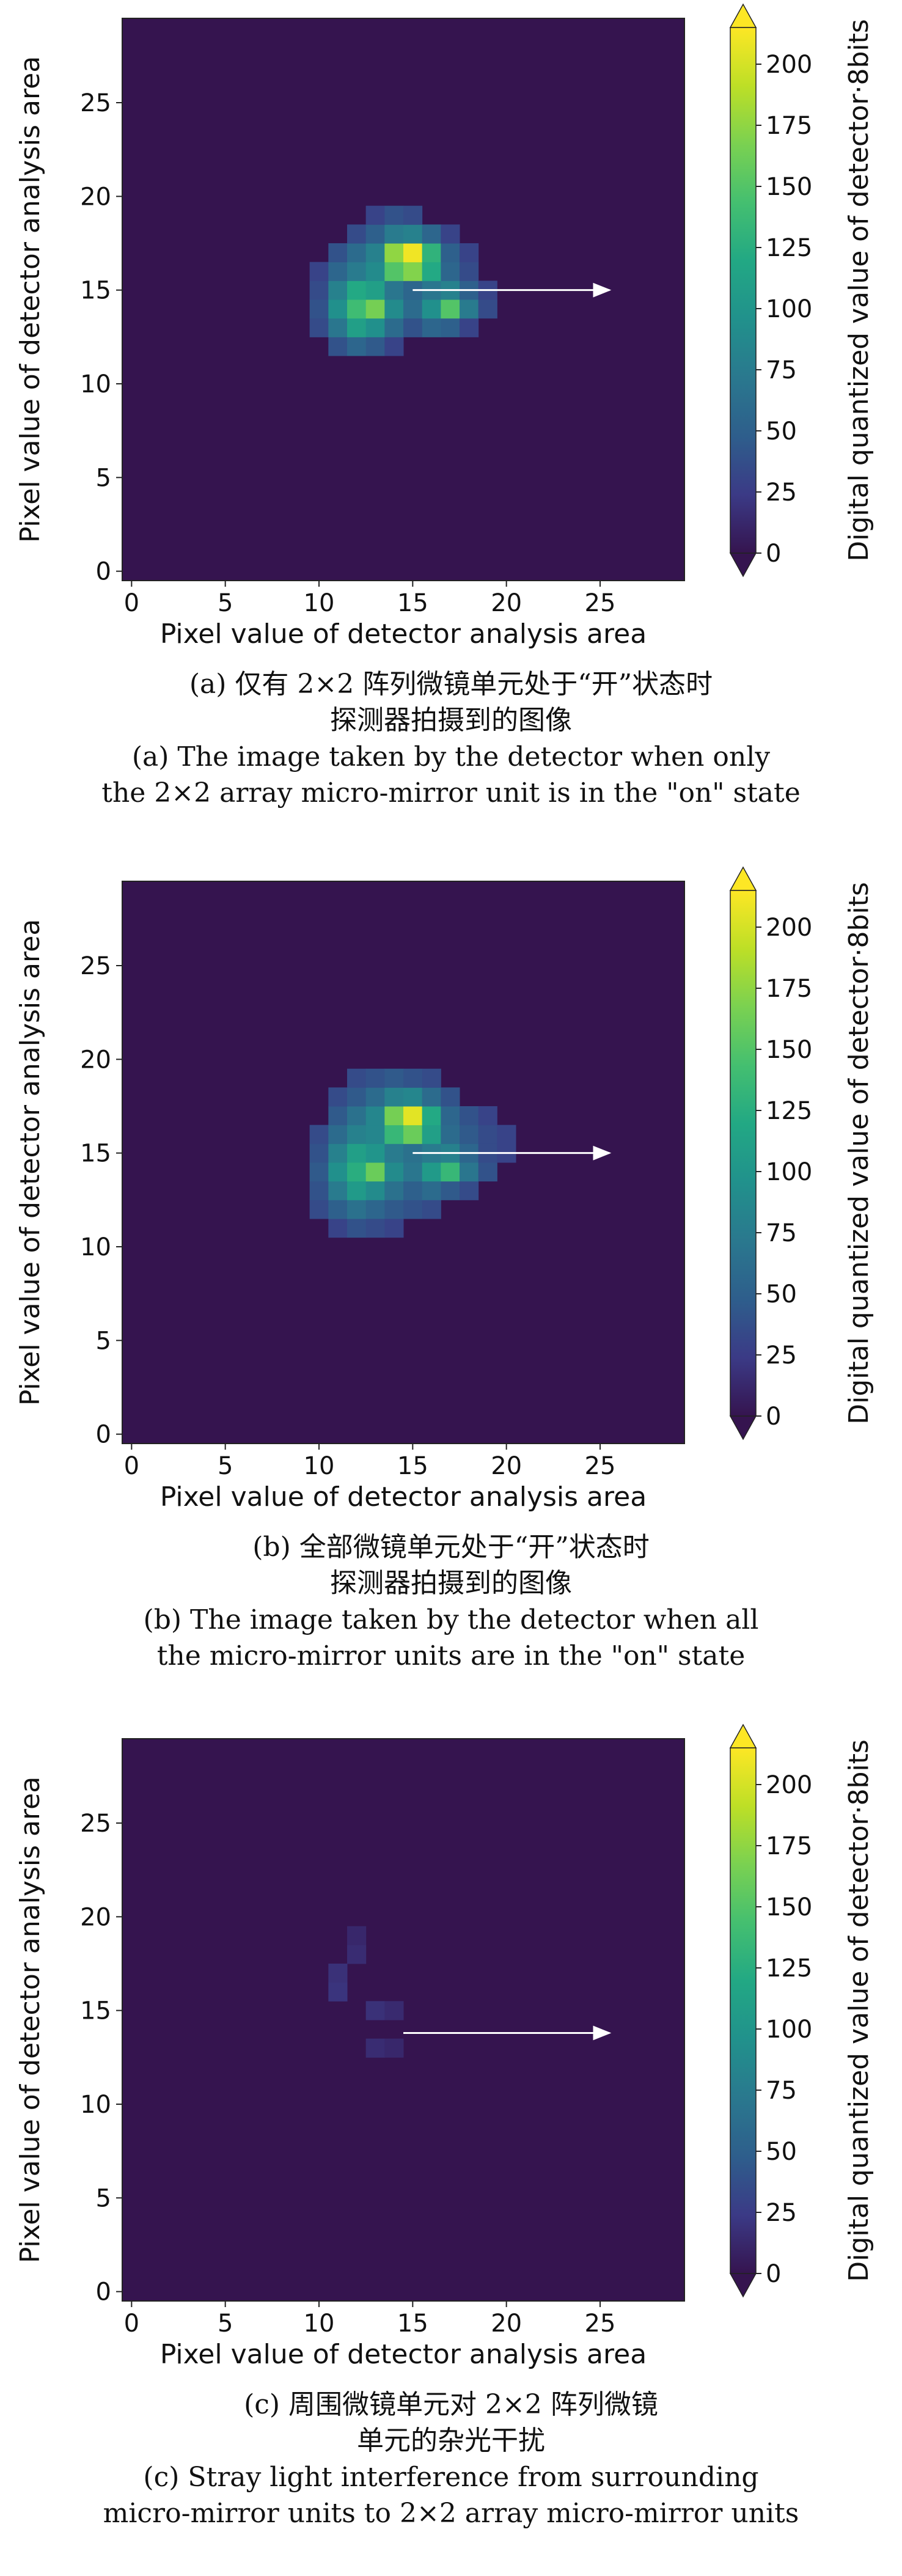 The width and height of the screenshot is (902, 2576). I want to click on caption-b-zh-line1: (b) 全部微镜单元处于“开”状态时, so click(451, 1547).